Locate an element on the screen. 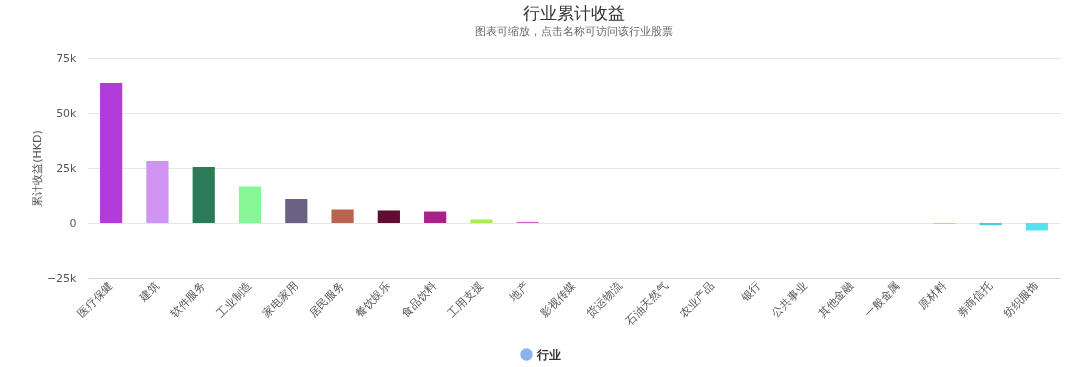  x-tick-label: 工用支援 is located at coordinates (465, 299).